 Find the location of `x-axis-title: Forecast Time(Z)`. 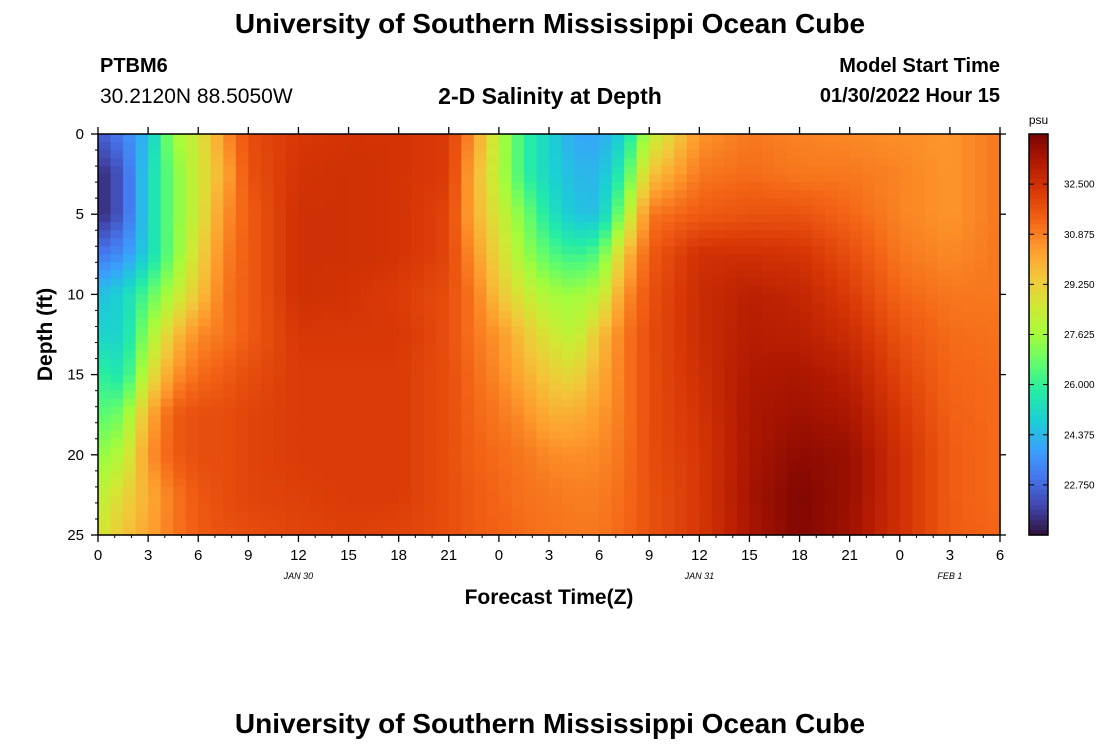

x-axis-title: Forecast Time(Z) is located at coordinates (549, 597).